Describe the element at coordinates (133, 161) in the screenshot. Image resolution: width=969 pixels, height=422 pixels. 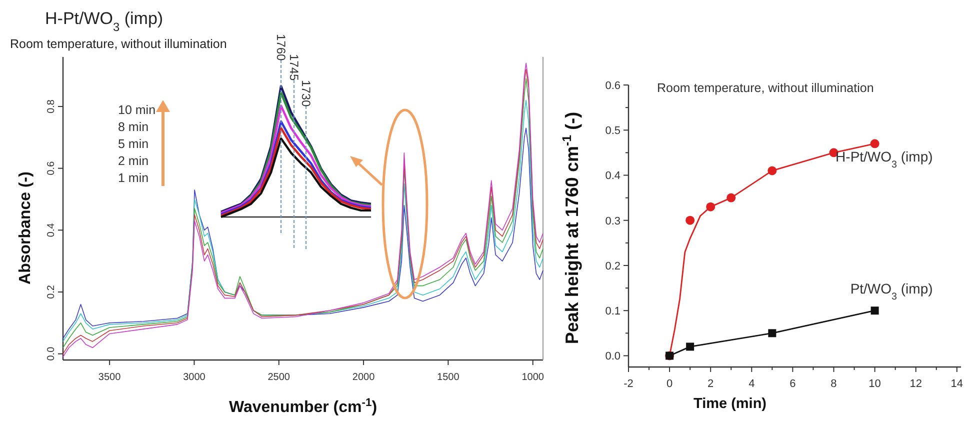
I see `annotation: 2 min` at that location.